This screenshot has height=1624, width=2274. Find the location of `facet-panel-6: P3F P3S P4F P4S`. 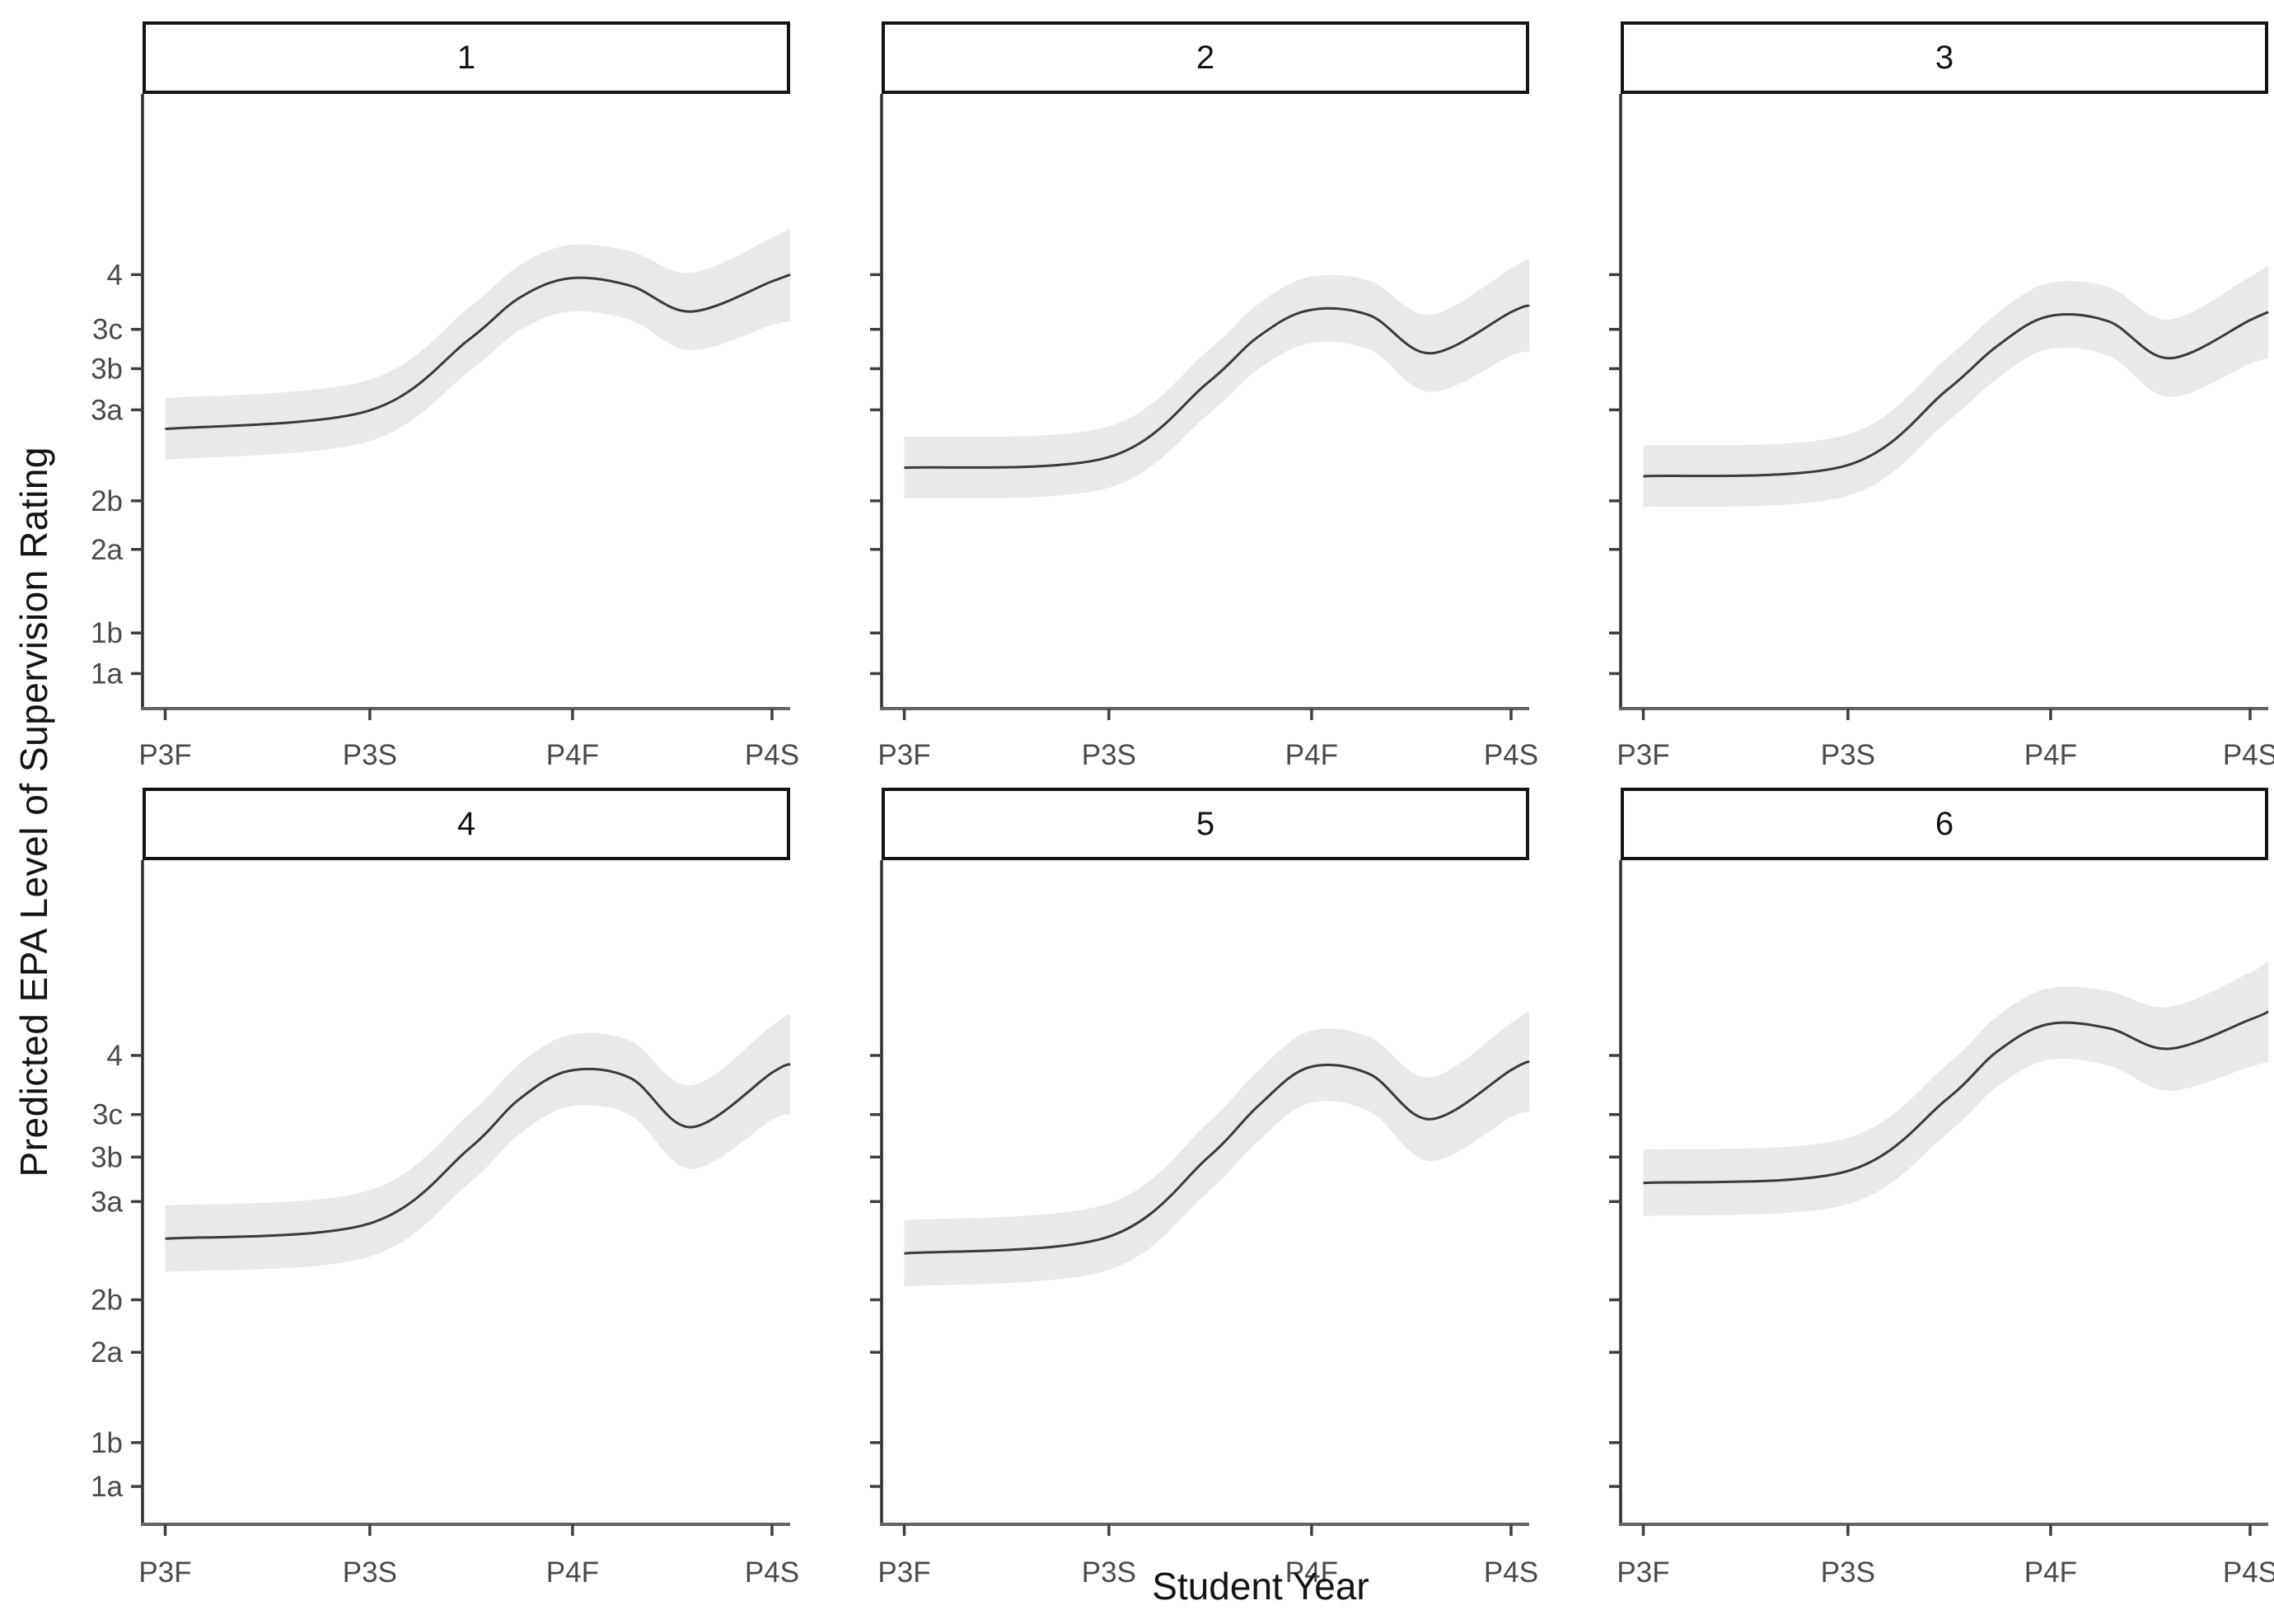

facet-panel-6: P3F P3S P4F P4S is located at coordinates (1941, 1224).